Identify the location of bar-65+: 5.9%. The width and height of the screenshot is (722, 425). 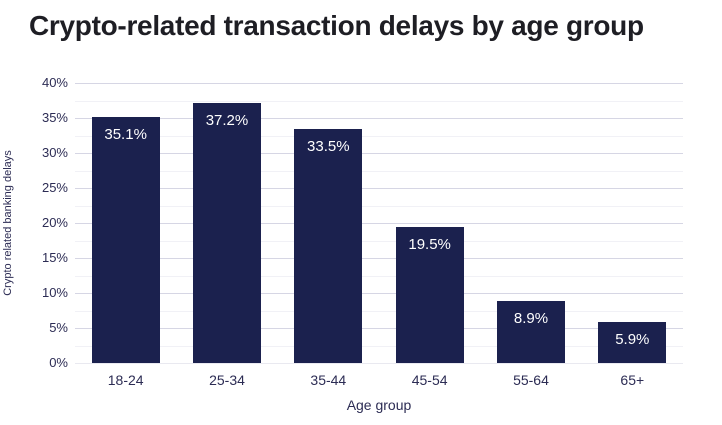
(632, 342).